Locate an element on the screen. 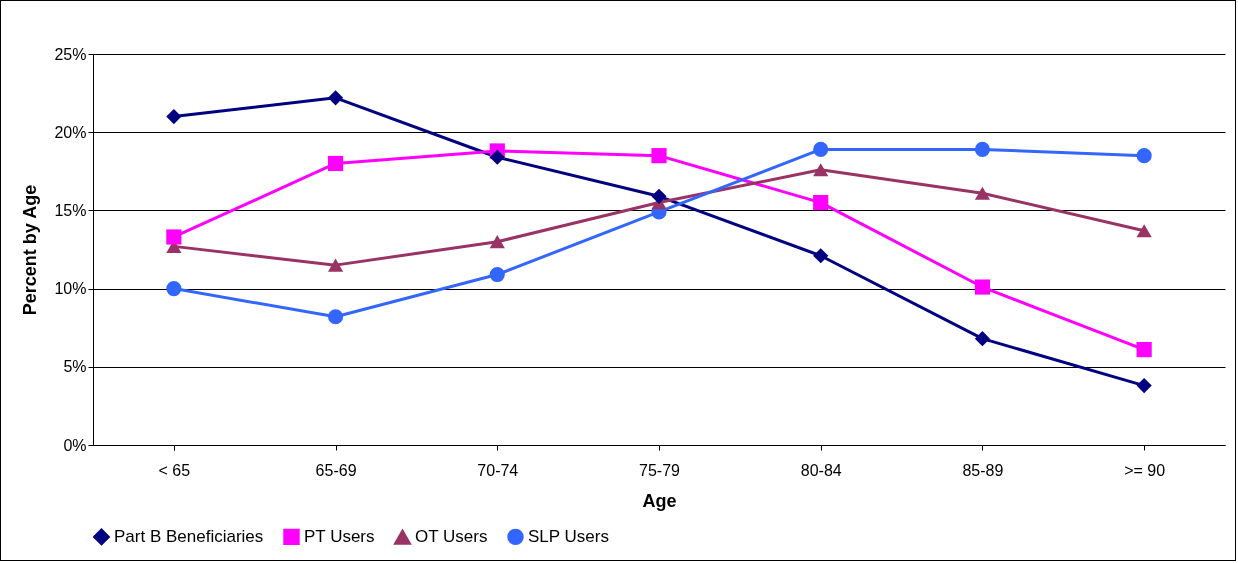 The height and width of the screenshot is (563, 1238). y-axis-title: Percent by Age is located at coordinates (30, 250).